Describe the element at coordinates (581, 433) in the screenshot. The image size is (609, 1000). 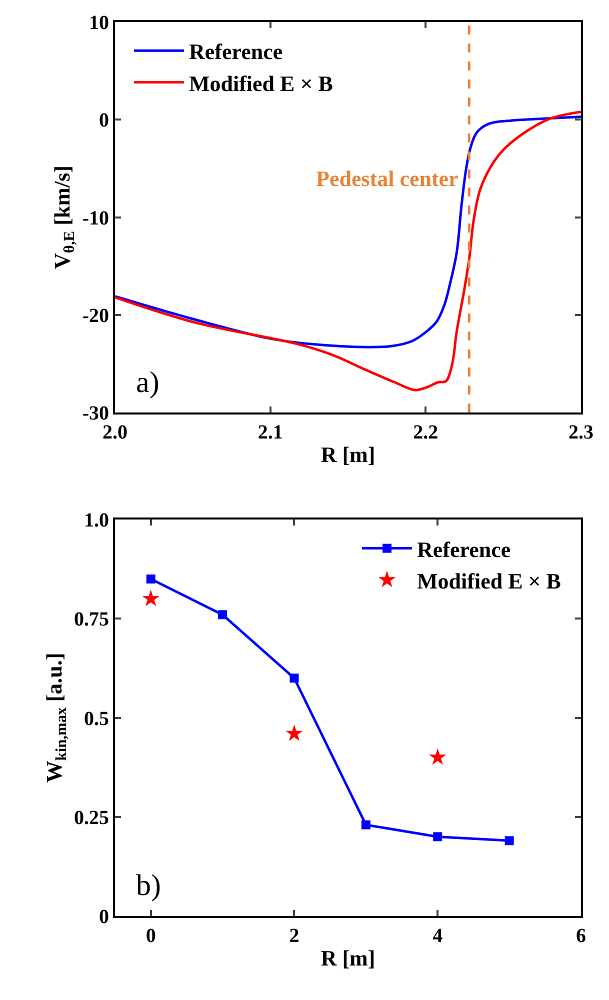
I see `x-tick-label: 2.3` at that location.